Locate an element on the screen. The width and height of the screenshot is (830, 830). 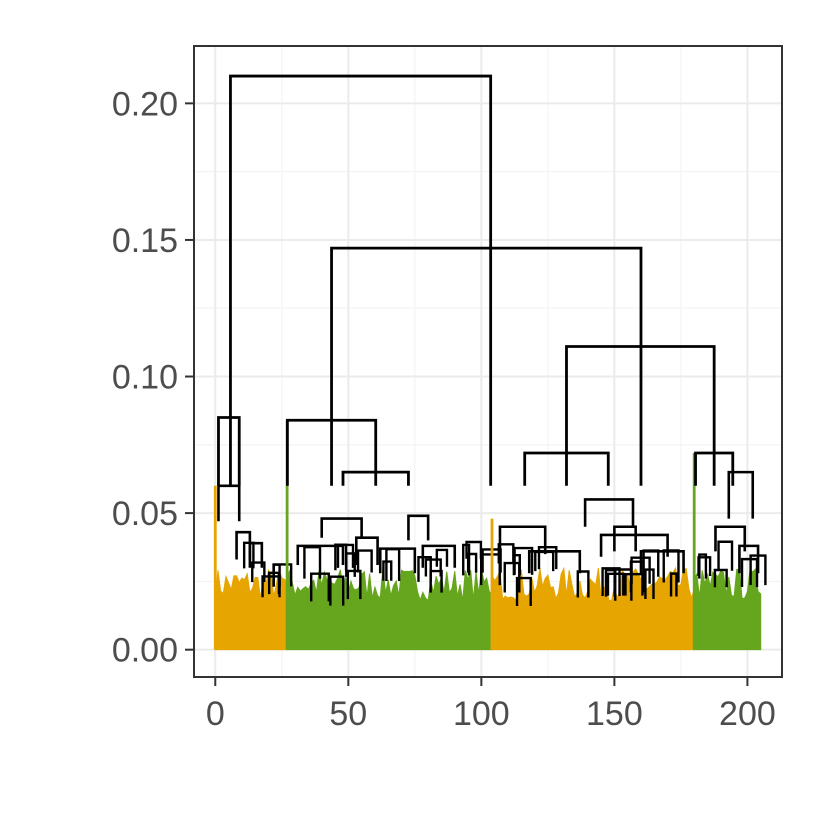
y-tick-label: 0.00 is located at coordinates (145, 651).